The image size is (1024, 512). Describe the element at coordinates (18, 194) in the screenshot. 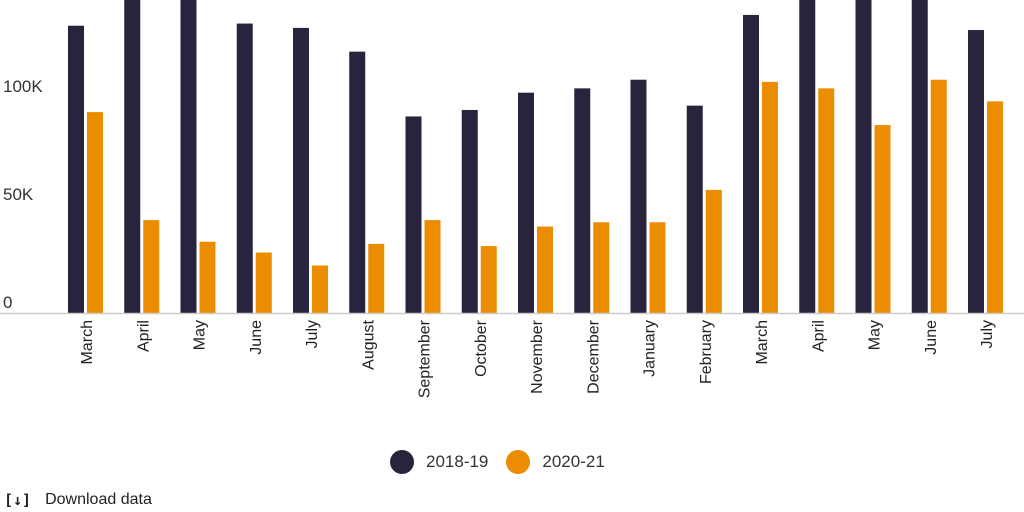

I see `y-tick-label: 50K` at that location.